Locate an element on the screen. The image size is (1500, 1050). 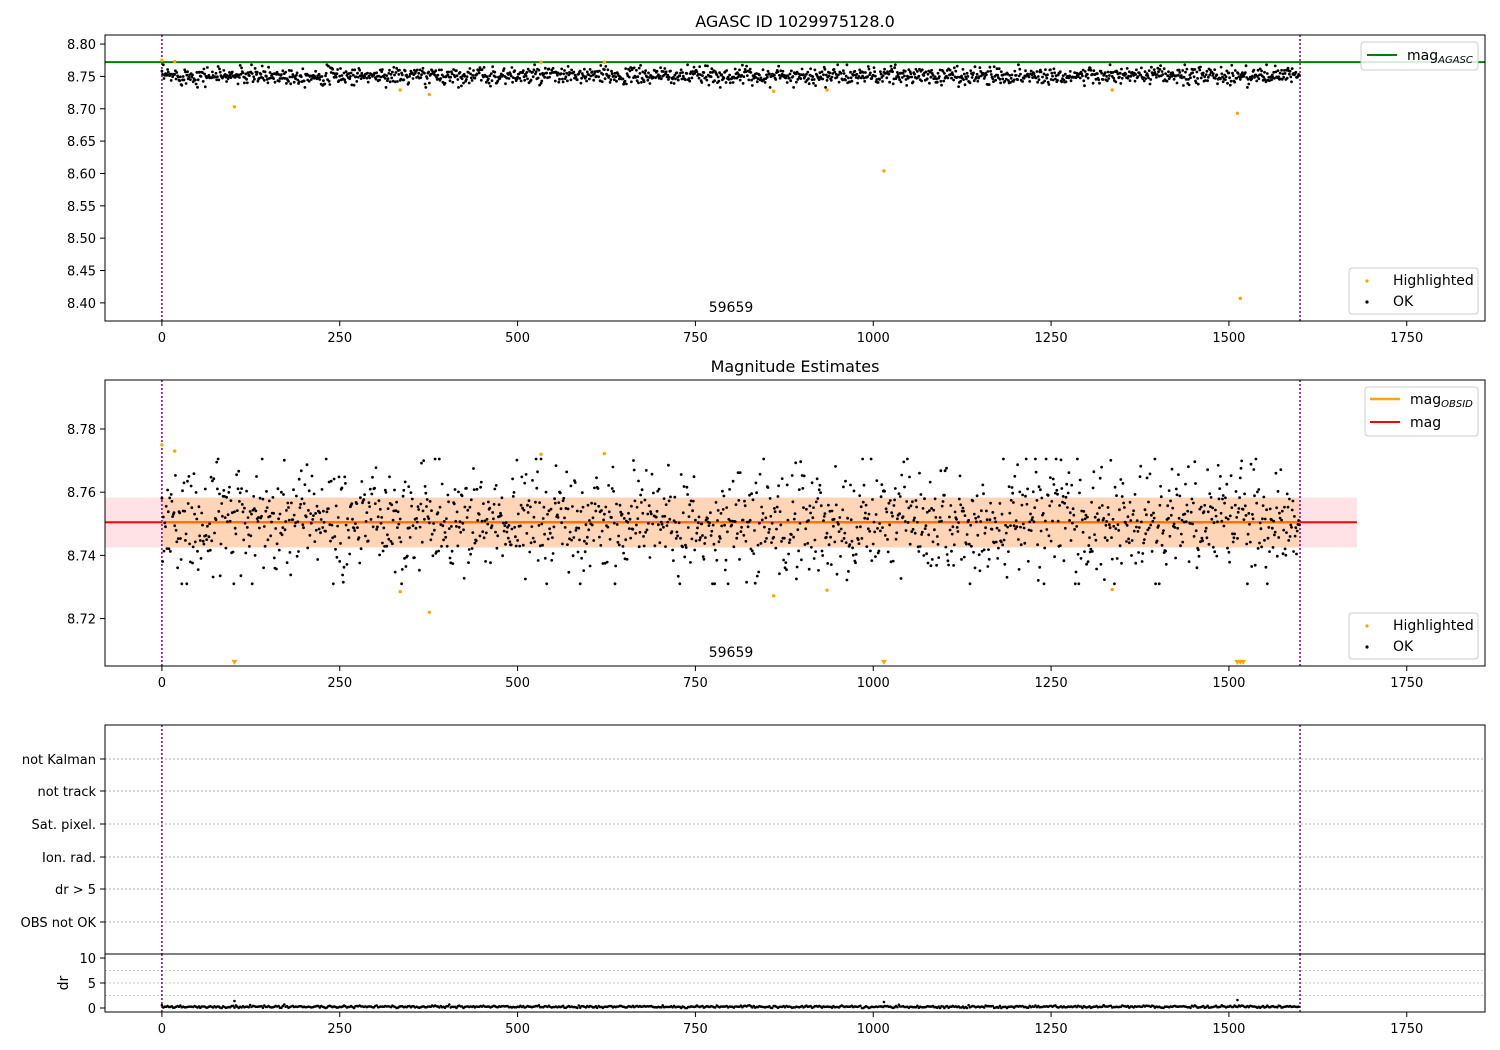
highlighted-point is located at coordinates (773, 596).